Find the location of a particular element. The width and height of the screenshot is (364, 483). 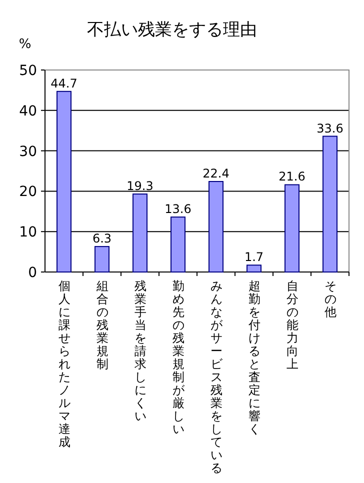

y-tick-label: 0 is located at coordinates (32, 273).